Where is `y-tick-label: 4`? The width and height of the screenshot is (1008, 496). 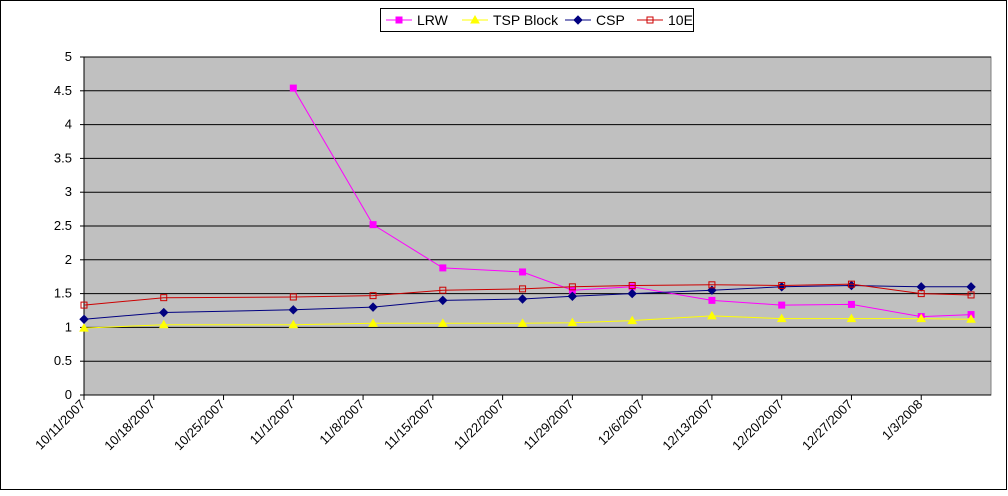 y-tick-label: 4 is located at coordinates (68, 124).